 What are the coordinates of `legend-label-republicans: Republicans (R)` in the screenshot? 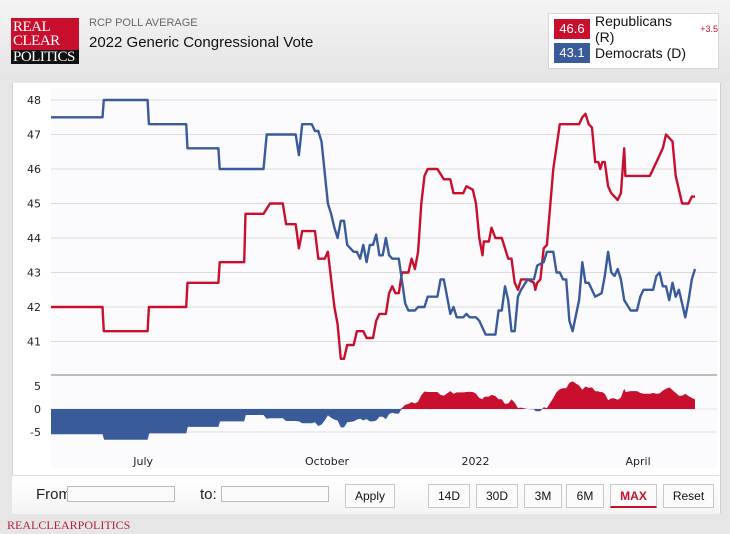 It's located at (633, 29).